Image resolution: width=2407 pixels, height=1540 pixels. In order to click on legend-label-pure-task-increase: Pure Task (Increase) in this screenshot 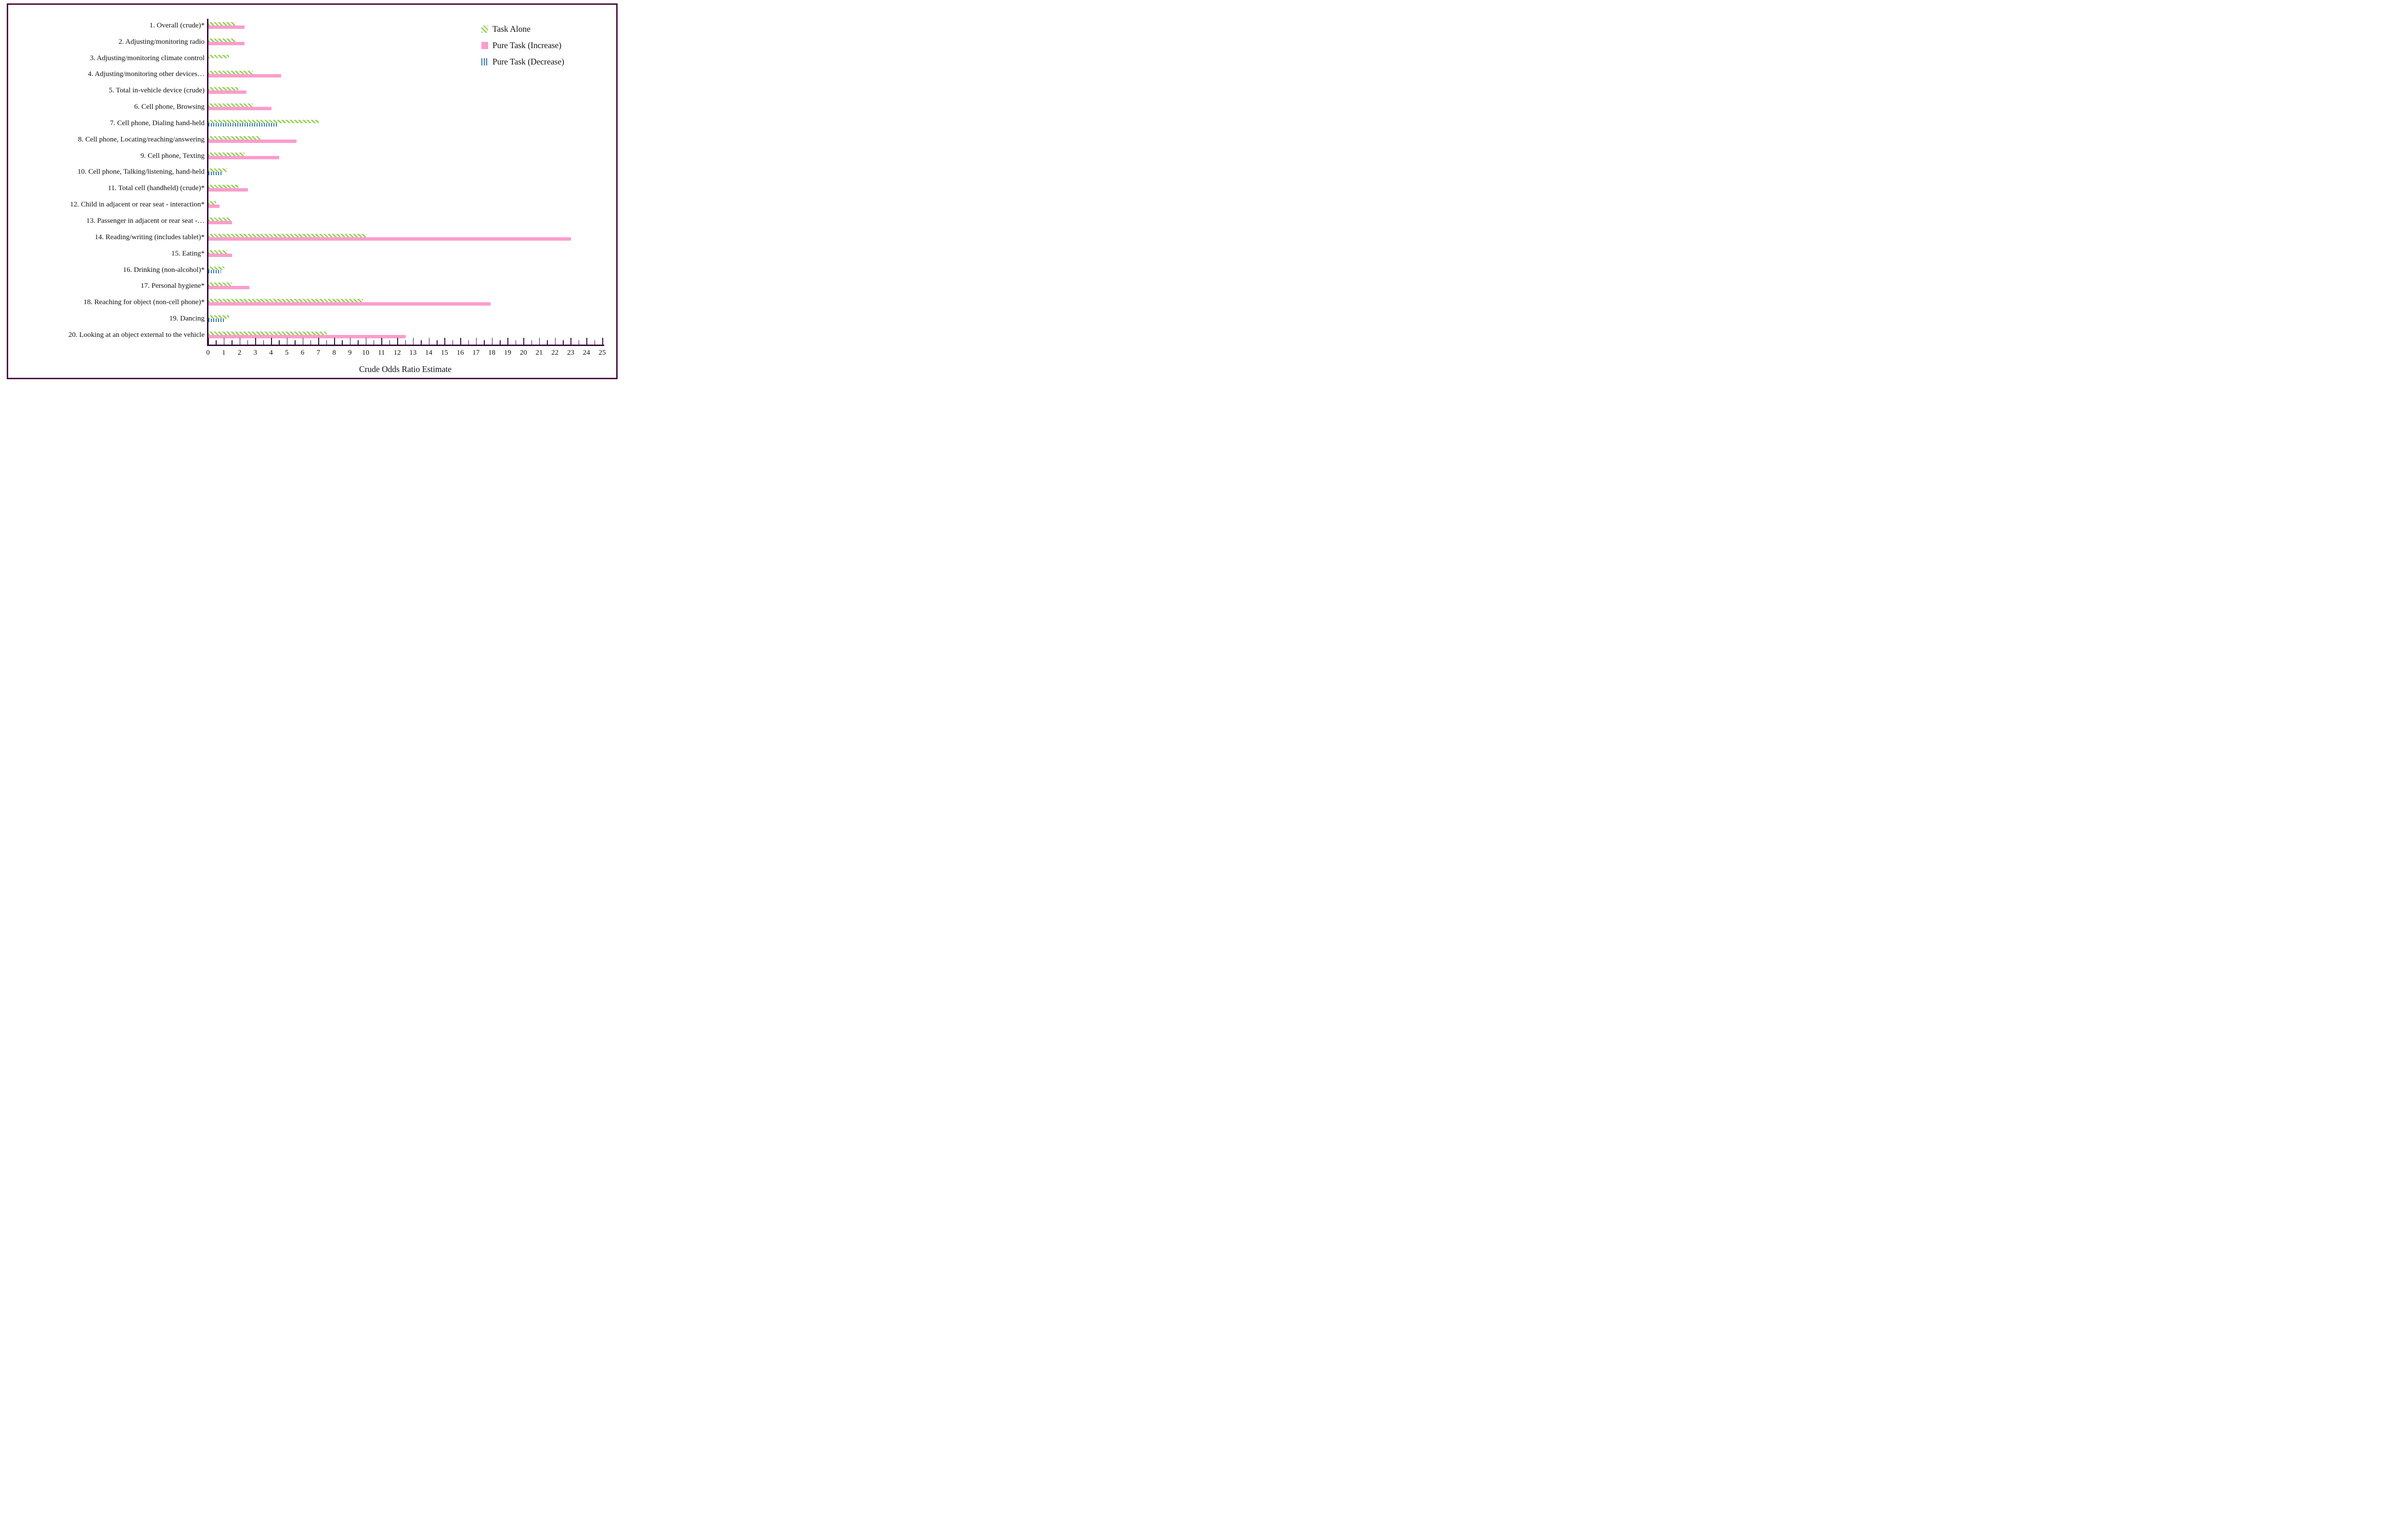, I will do `click(527, 45)`.